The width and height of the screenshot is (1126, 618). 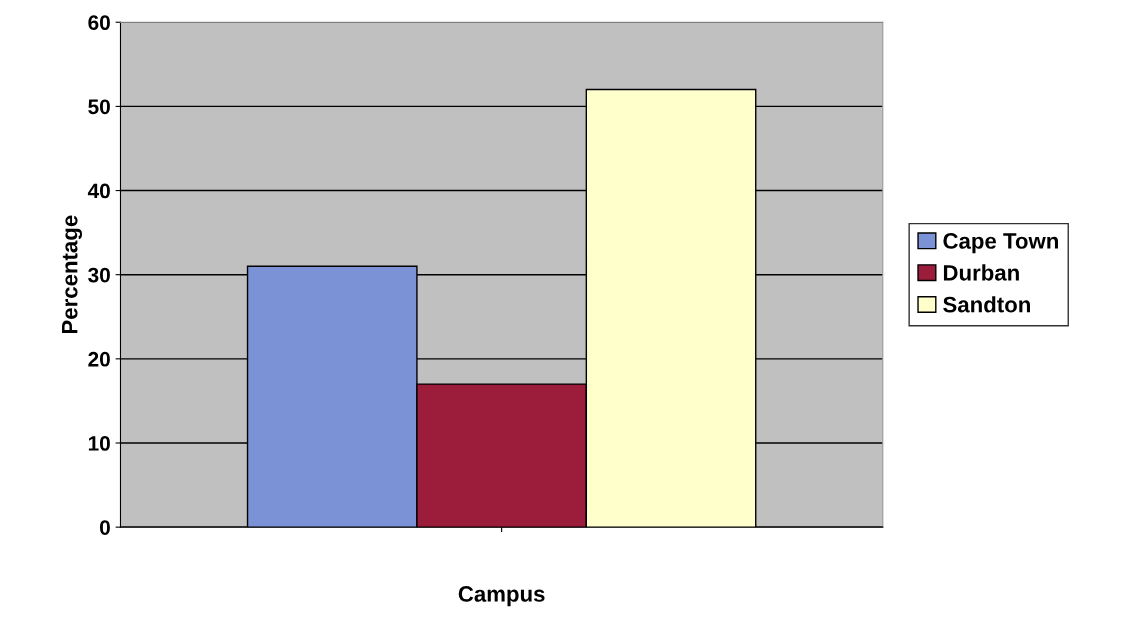 What do you see at coordinates (981, 272) in the screenshot?
I see `legend-label: Durban` at bounding box center [981, 272].